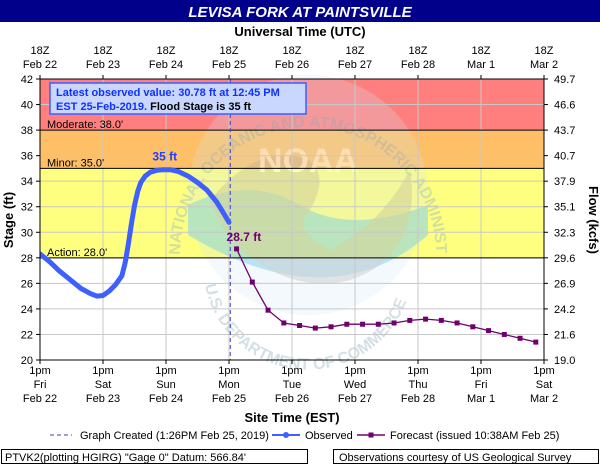 The image size is (600, 465). Describe the element at coordinates (27, 182) in the screenshot. I see `y-tick-label-7: 34` at that location.